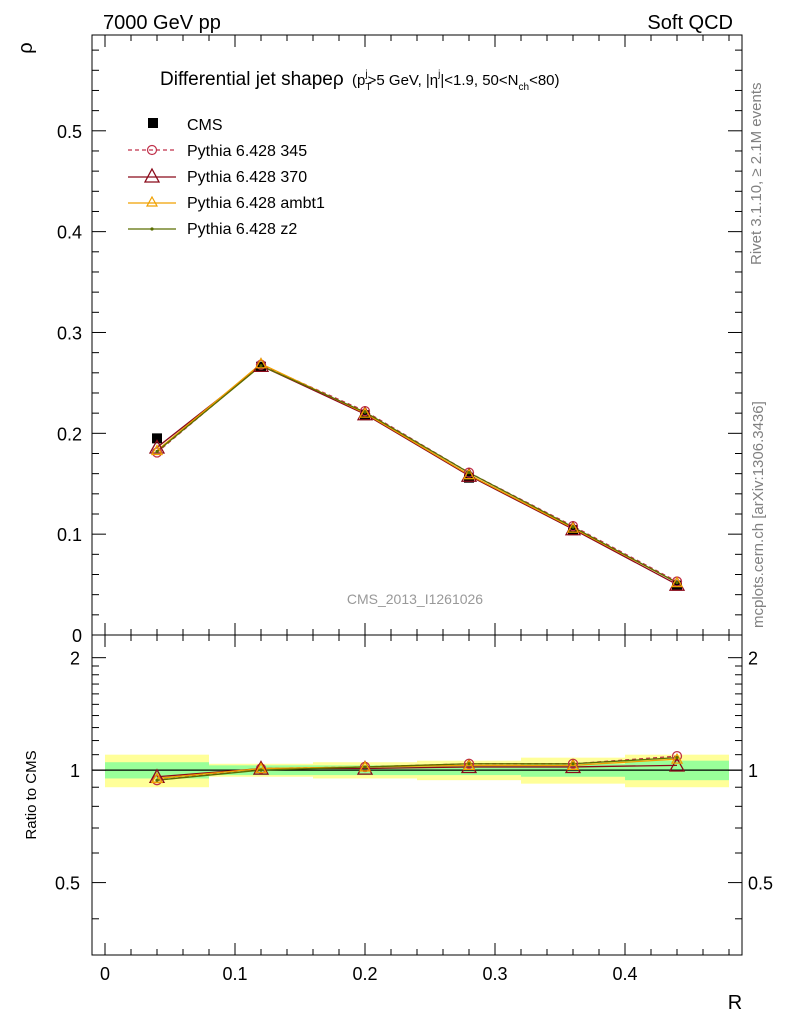 This screenshot has width=786, height=1024. Describe the element at coordinates (234, 974) in the screenshot. I see `x-tick-label: 0.1` at that location.